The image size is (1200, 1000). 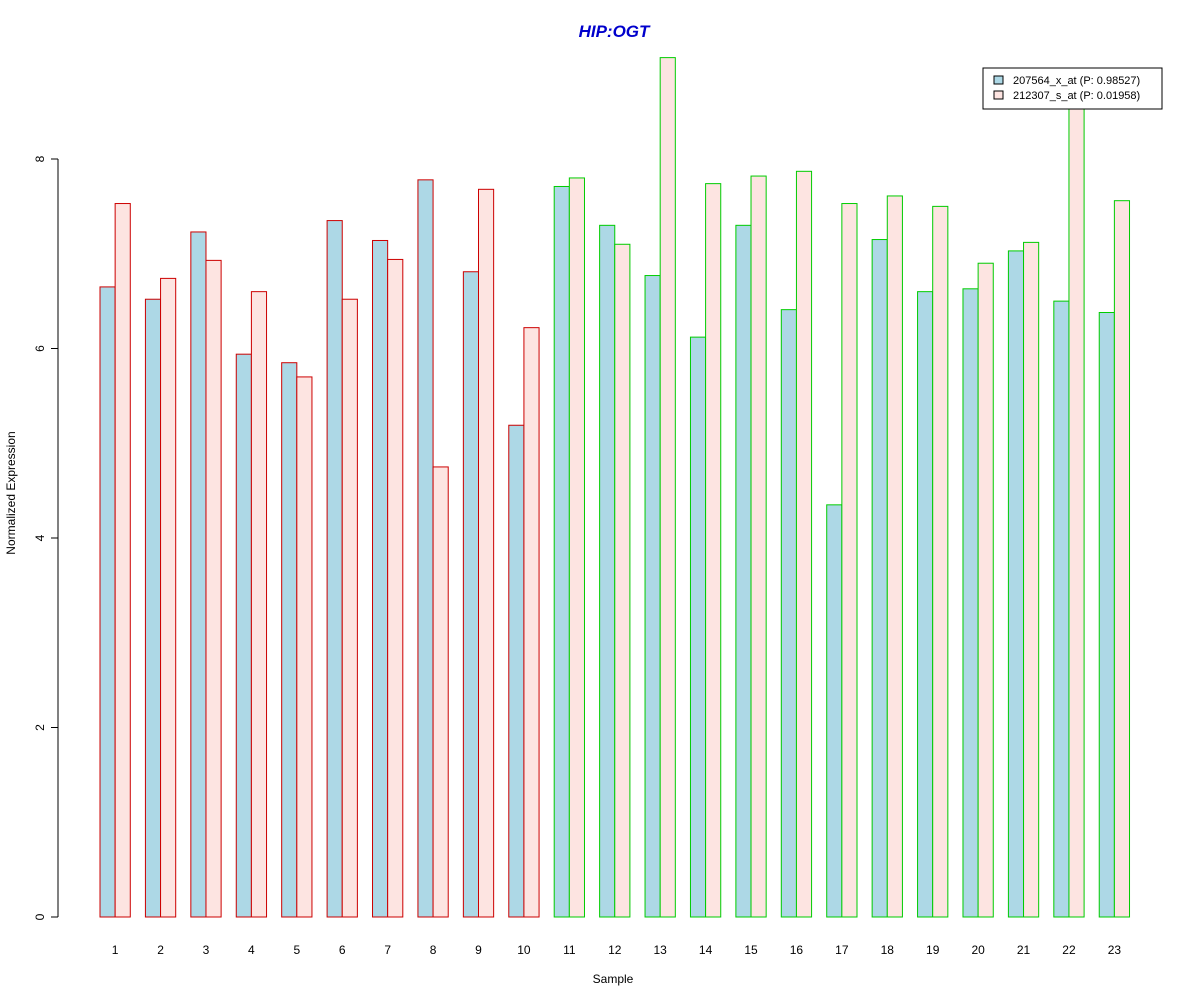 I want to click on x-tick-label: 14, so click(x=706, y=950).